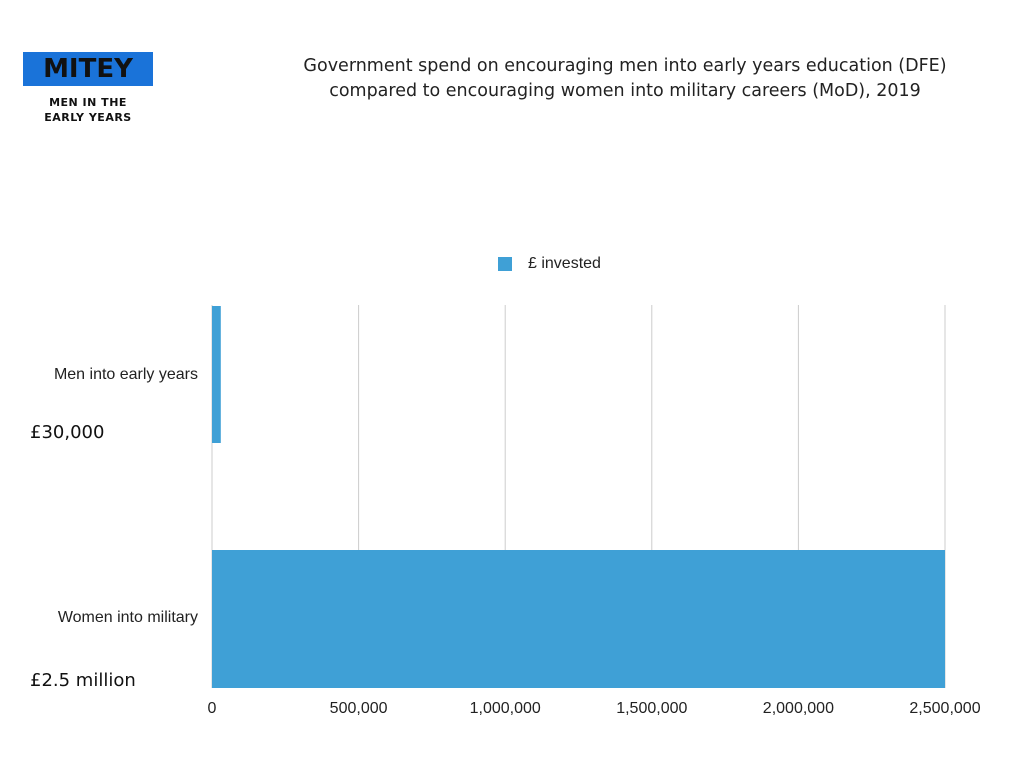  I want to click on logo-subtitle-2: EARLY YEARS, so click(88, 117).